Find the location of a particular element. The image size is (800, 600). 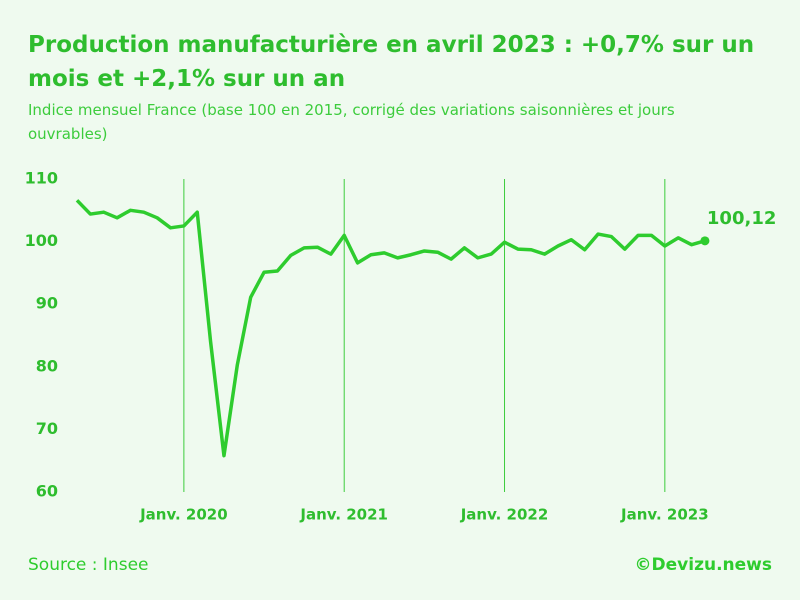

x-tick-label: Janv. 2020 is located at coordinates (183, 515).